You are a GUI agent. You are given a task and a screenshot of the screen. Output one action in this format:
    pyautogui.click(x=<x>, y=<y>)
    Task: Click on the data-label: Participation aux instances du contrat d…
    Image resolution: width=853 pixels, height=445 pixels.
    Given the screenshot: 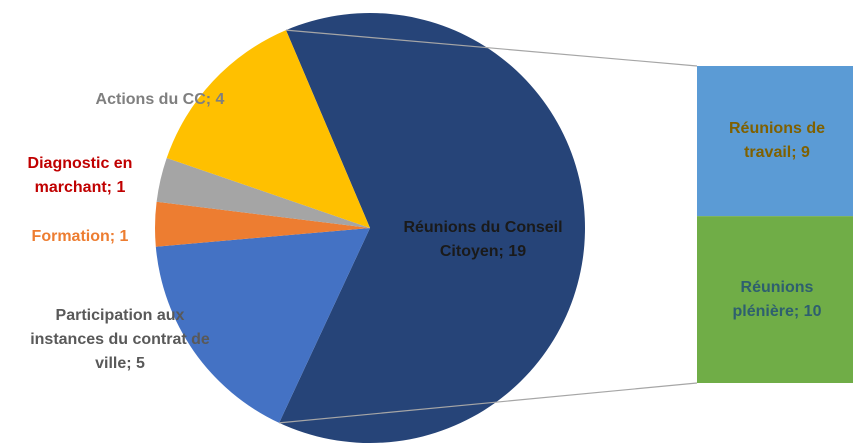 What is the action you would take?
    pyautogui.click(x=120, y=339)
    